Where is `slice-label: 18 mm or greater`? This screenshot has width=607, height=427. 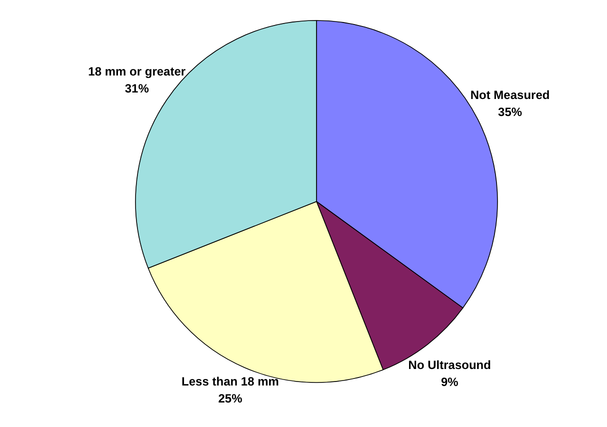 slice-label: 18 mm or greater is located at coordinates (137, 71).